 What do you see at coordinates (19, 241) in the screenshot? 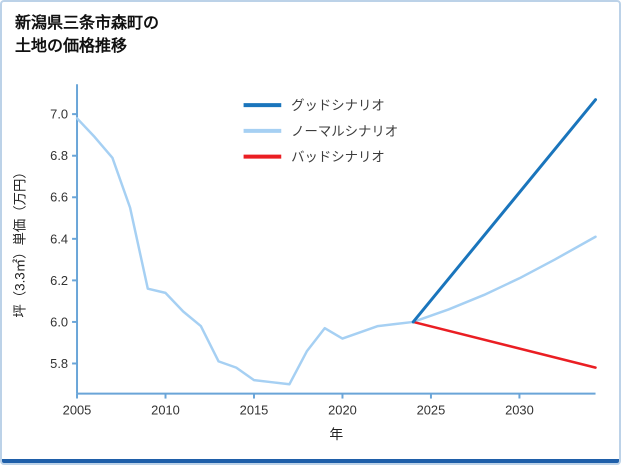
I see `y-axis-label: 坪（3.3㎡）単価（万円）` at bounding box center [19, 241].